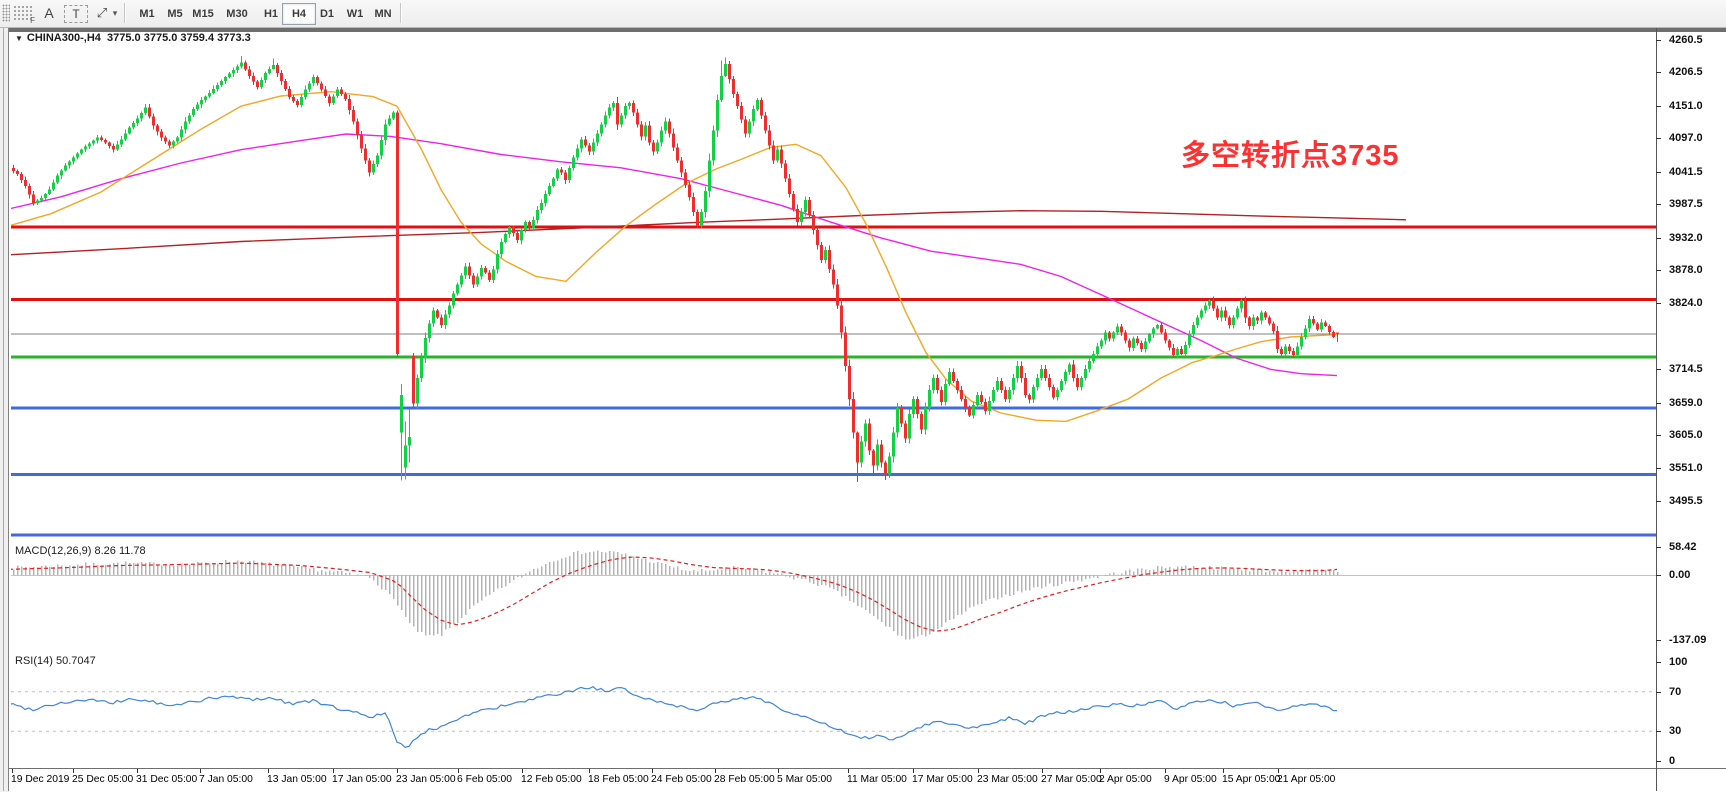 The image size is (1726, 792). I want to click on rsi-tick-label: 30, so click(1675, 731).